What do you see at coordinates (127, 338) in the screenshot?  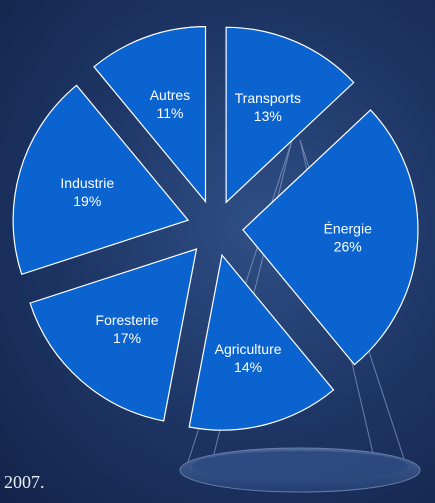 I see `slice-value-3: 17%` at bounding box center [127, 338].